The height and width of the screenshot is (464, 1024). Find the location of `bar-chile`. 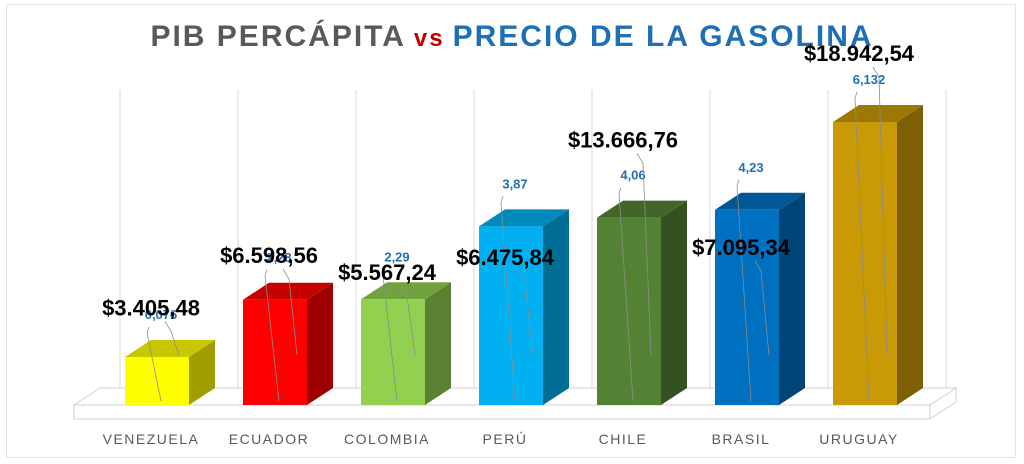

bar-chile is located at coordinates (629, 311).